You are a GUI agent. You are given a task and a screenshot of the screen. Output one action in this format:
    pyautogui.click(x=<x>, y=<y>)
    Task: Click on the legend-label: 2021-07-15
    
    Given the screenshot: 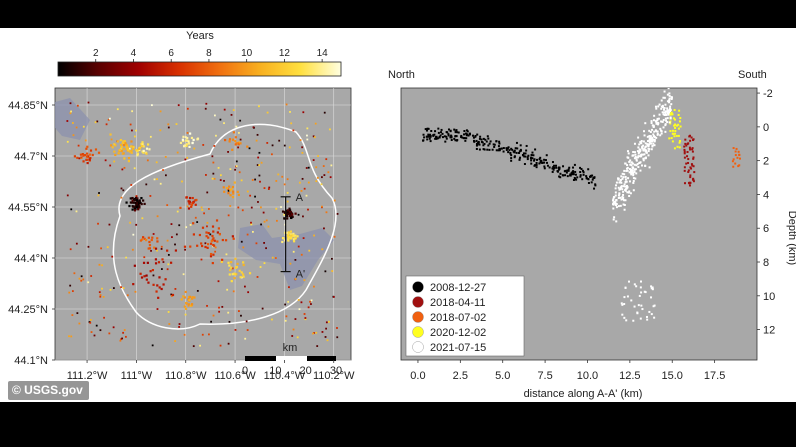 What is the action you would take?
    pyautogui.click(x=458, y=348)
    